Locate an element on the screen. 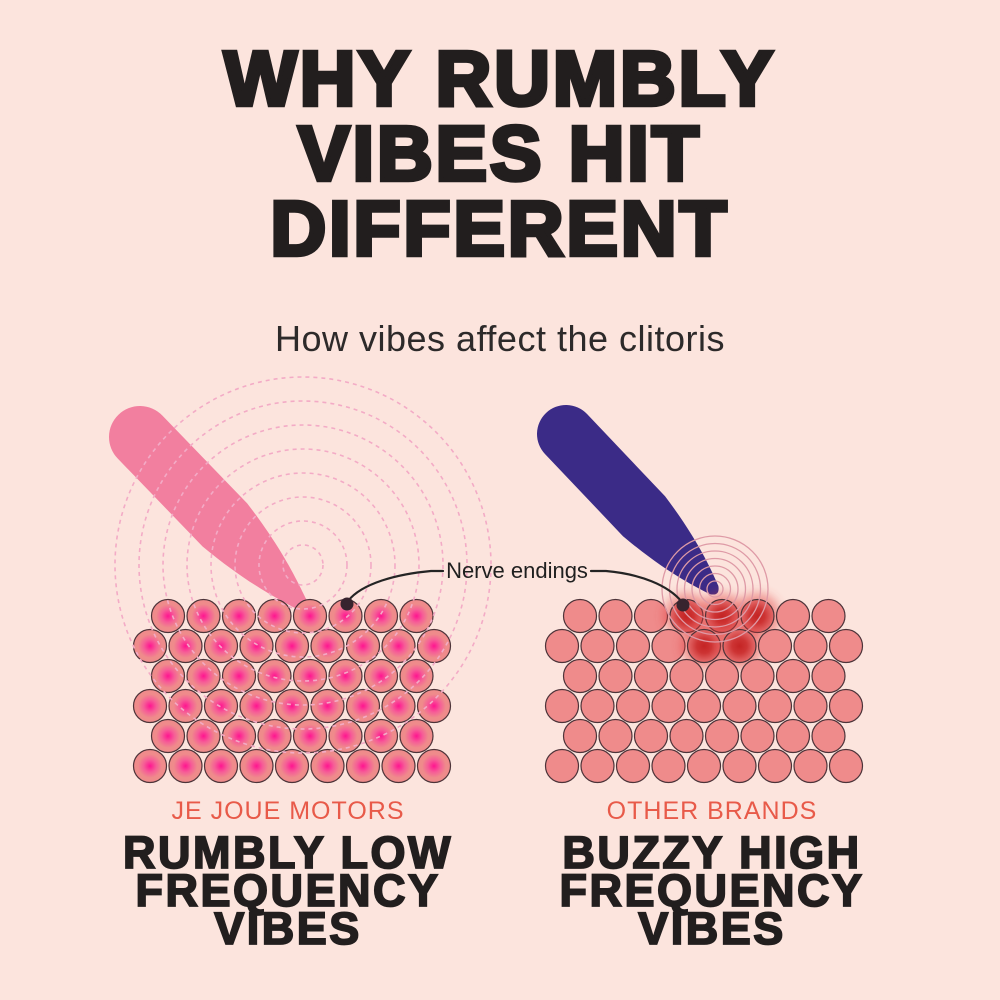 The width and height of the screenshot is (1000, 1000). left-nerve-grid is located at coordinates (292, 691).